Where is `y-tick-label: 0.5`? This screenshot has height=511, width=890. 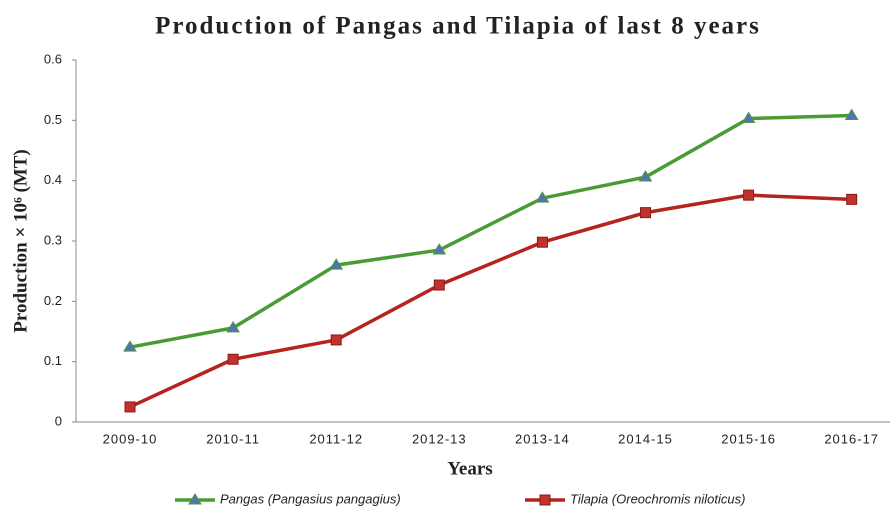 y-tick-label: 0.5 is located at coordinates (53, 119).